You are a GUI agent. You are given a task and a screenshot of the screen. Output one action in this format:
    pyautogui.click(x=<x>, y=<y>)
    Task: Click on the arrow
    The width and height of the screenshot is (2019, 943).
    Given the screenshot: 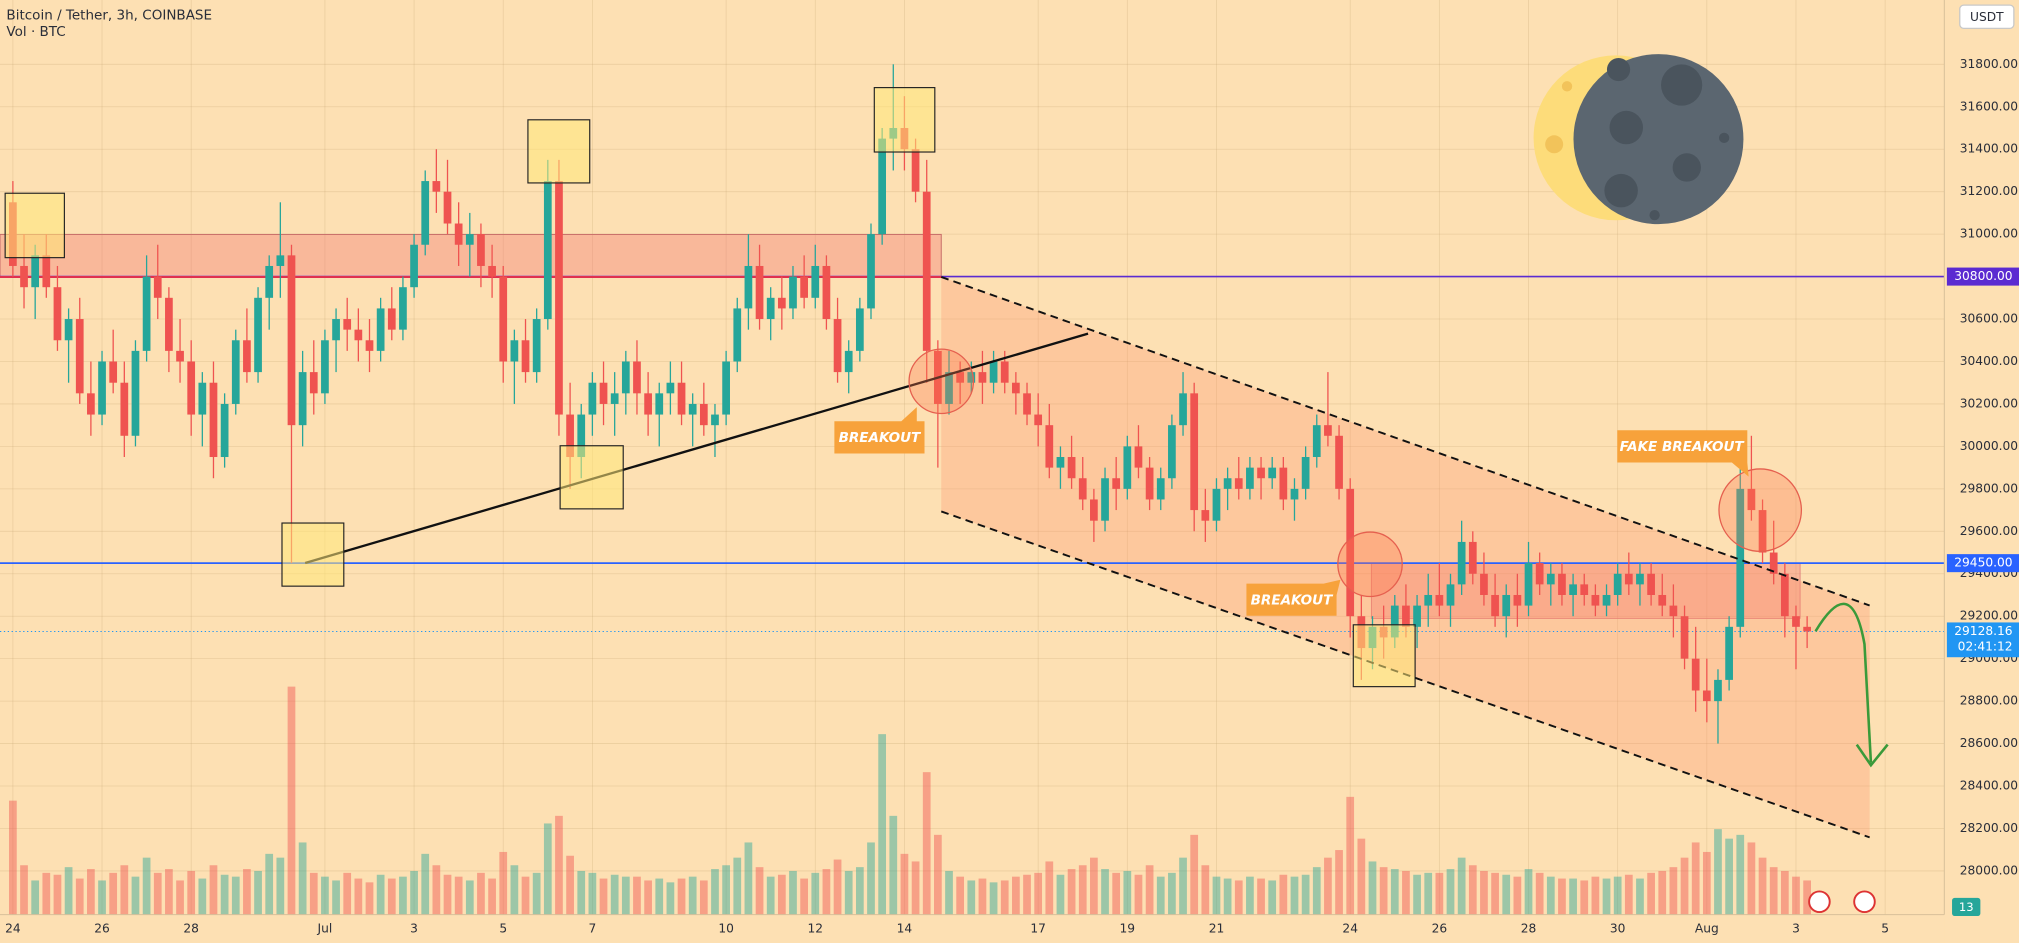 What is the action you would take?
    pyautogui.click(x=1843, y=682)
    